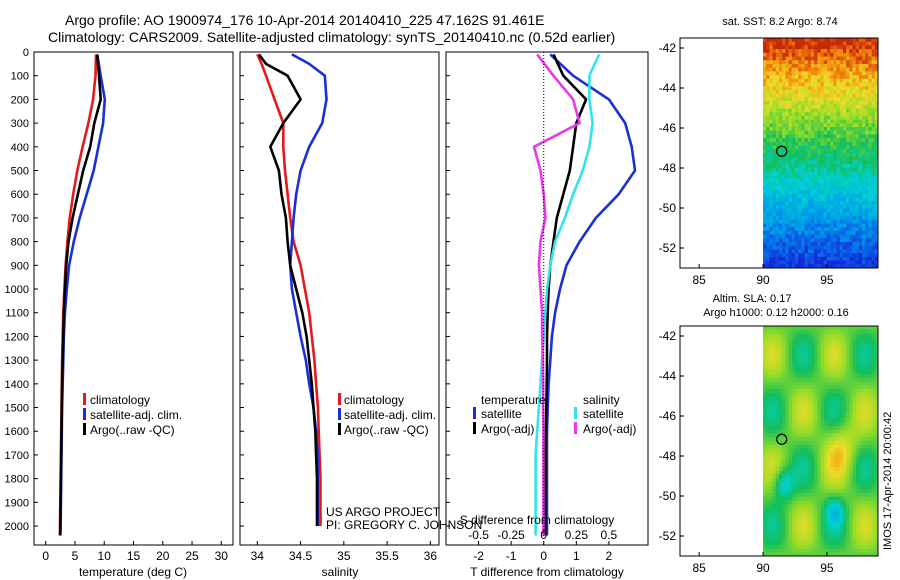  What do you see at coordinates (566, 294) in the screenshot?
I see `series-line-temperature-argo-adj-` at bounding box center [566, 294].